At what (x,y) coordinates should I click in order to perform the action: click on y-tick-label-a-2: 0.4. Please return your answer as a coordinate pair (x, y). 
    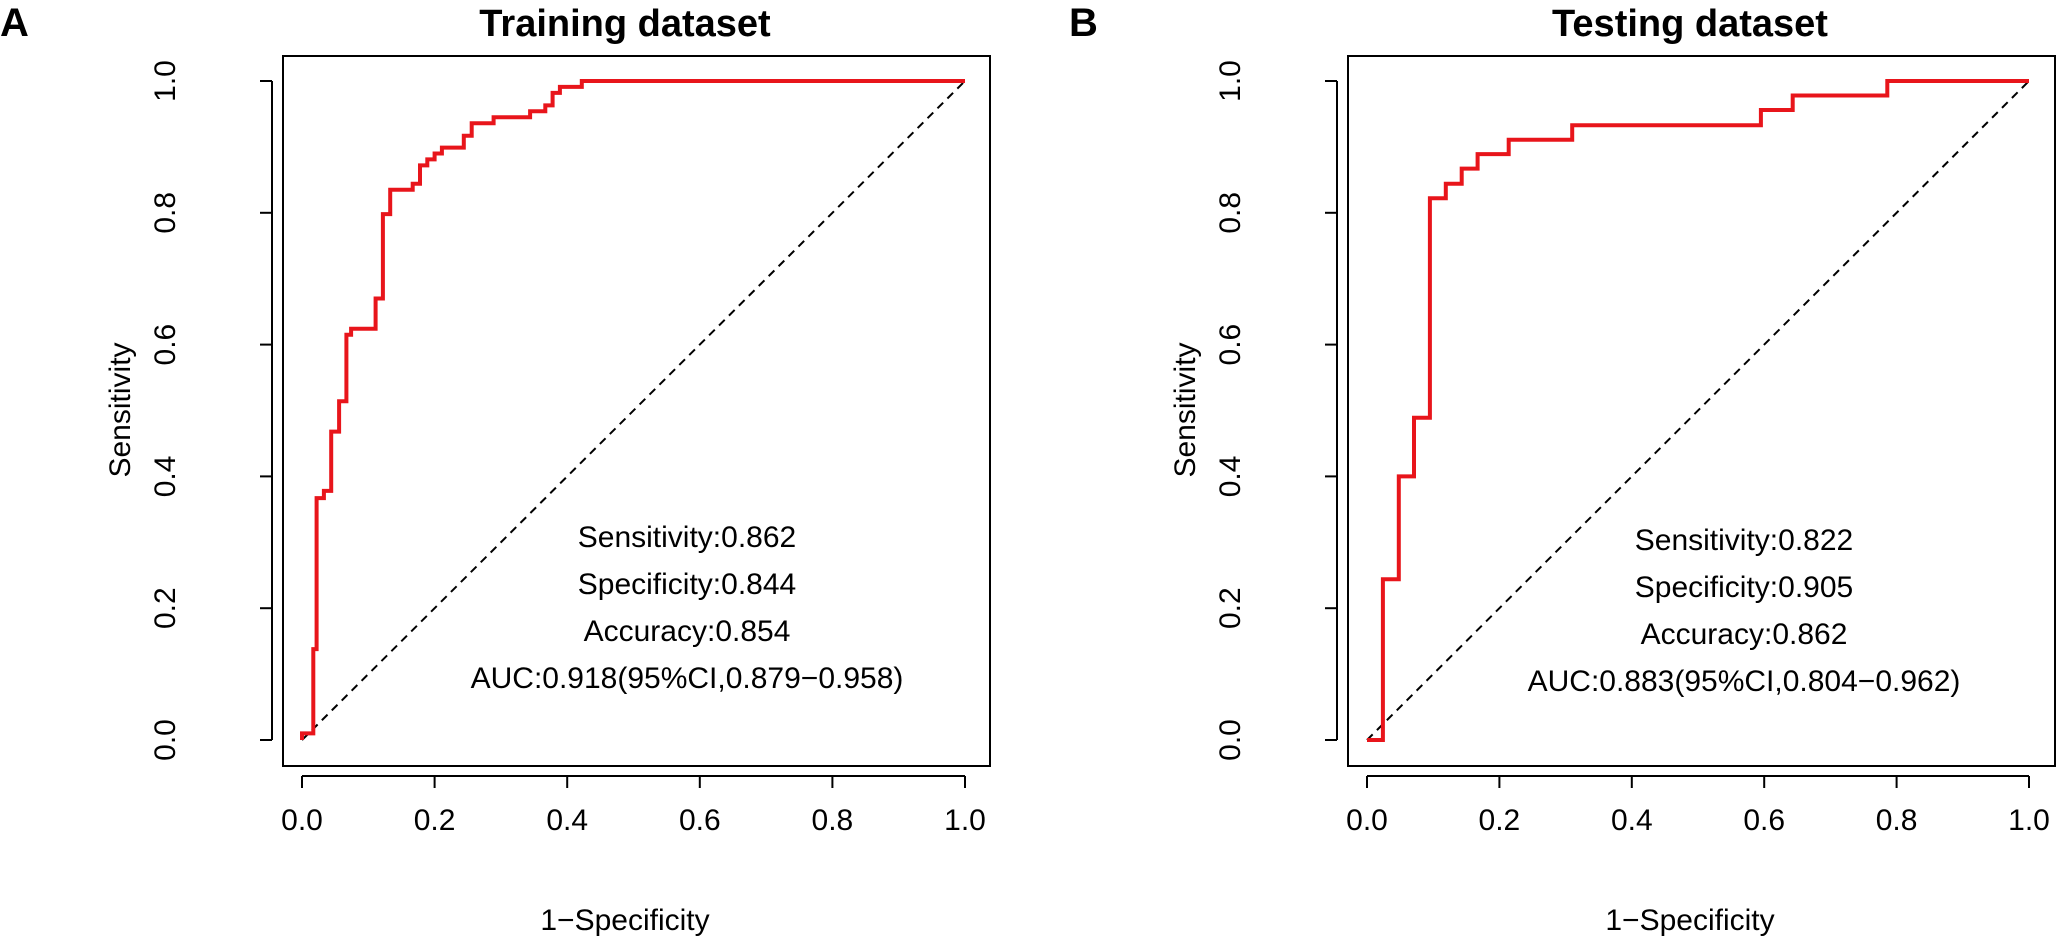
    Looking at the image, I should click on (165, 477).